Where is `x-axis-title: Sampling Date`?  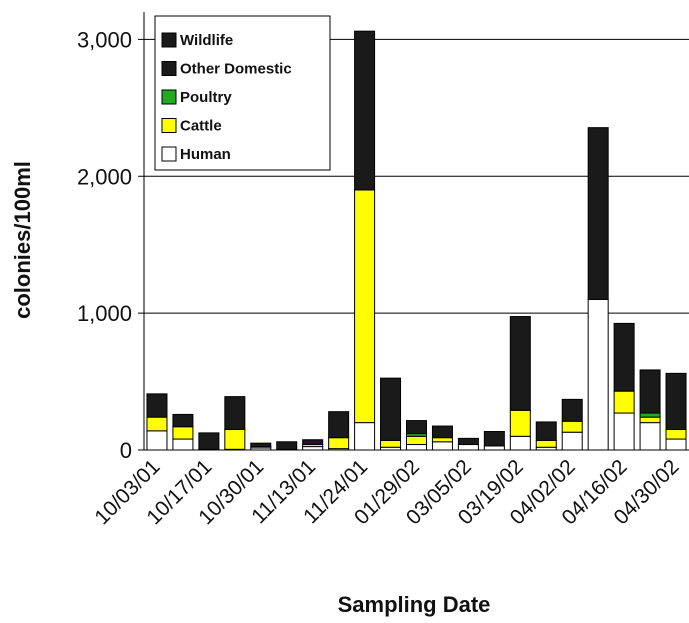 x-axis-title: Sampling Date is located at coordinates (414, 604).